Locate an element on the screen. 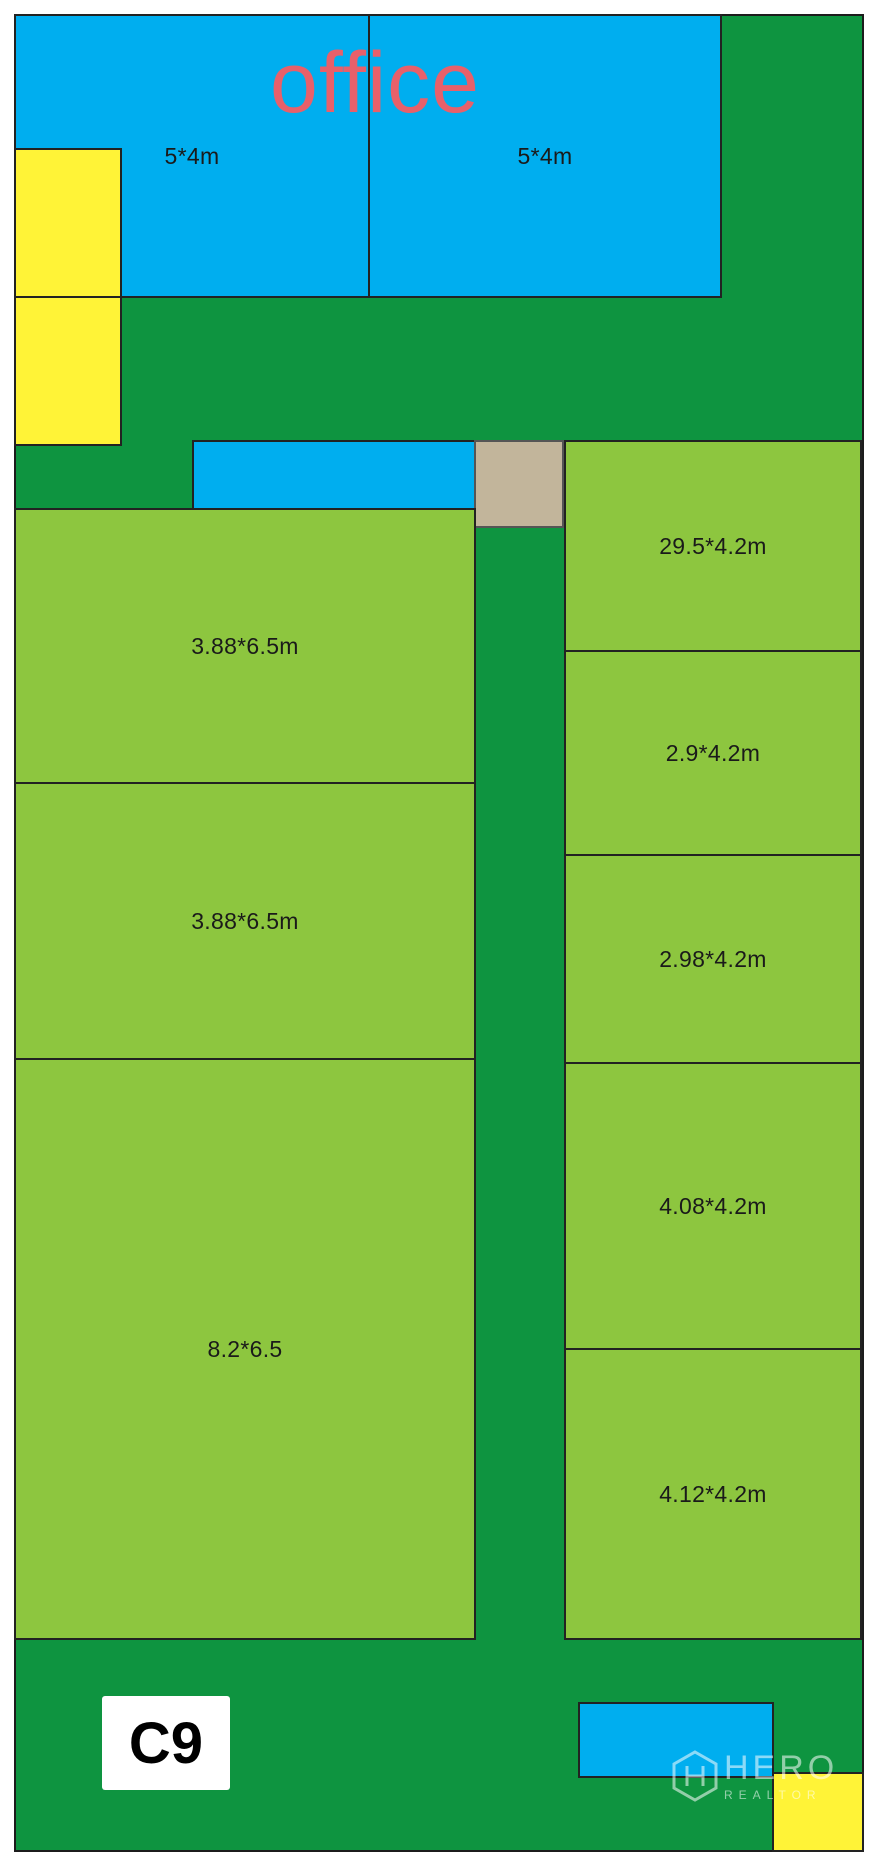  right-room-5: 4.12*4.2m is located at coordinates (713, 1494).